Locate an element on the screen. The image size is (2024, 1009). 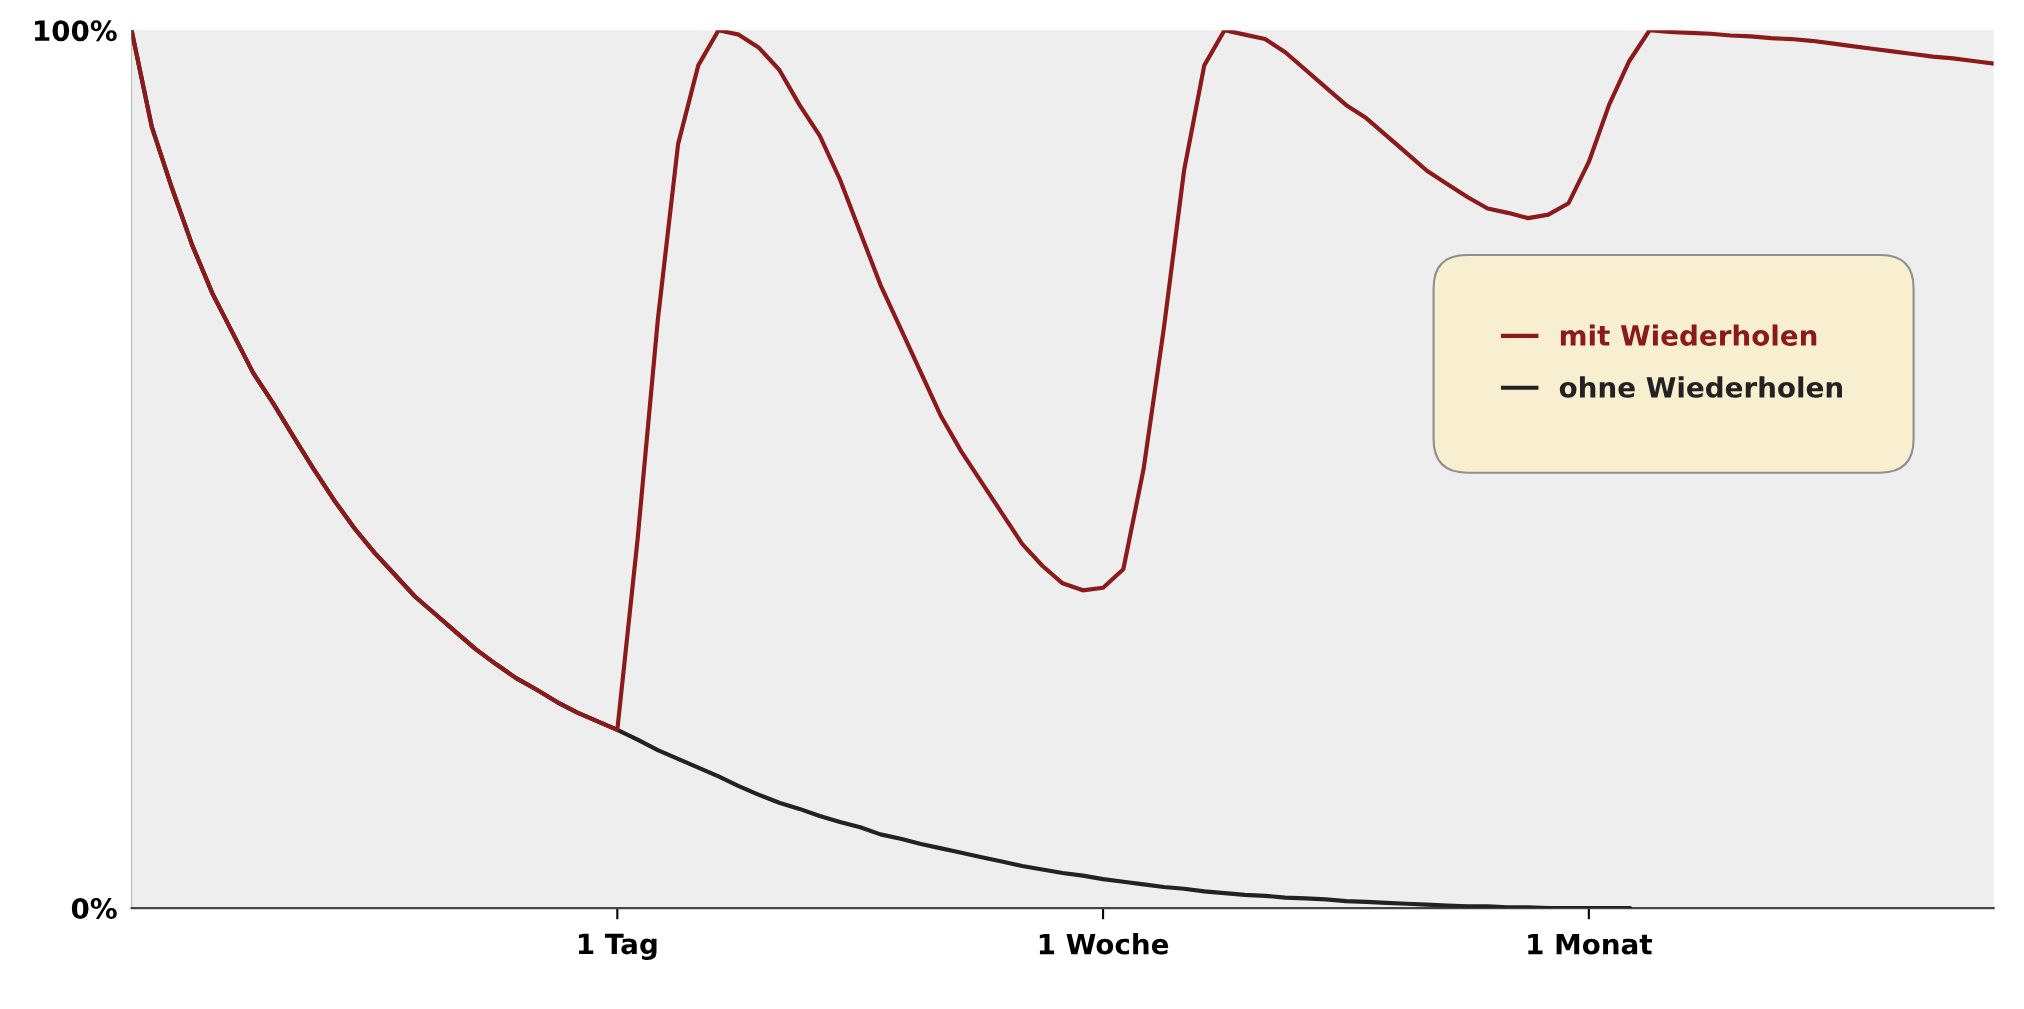
y-tick-label: 100% is located at coordinates (75, 31).